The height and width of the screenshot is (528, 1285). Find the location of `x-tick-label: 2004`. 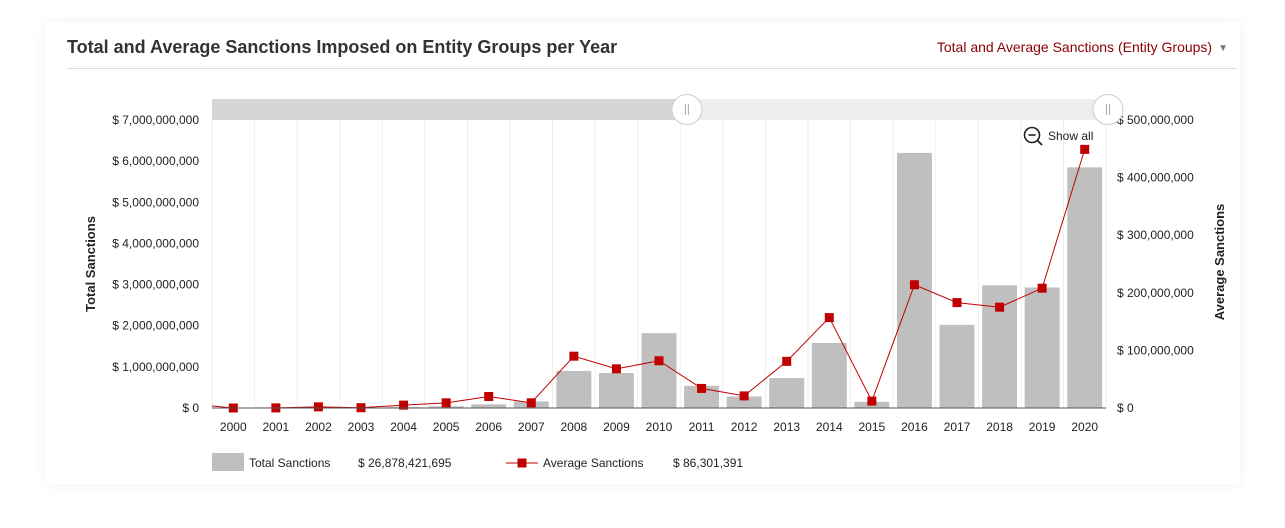

x-tick-label: 2004 is located at coordinates (403, 427).